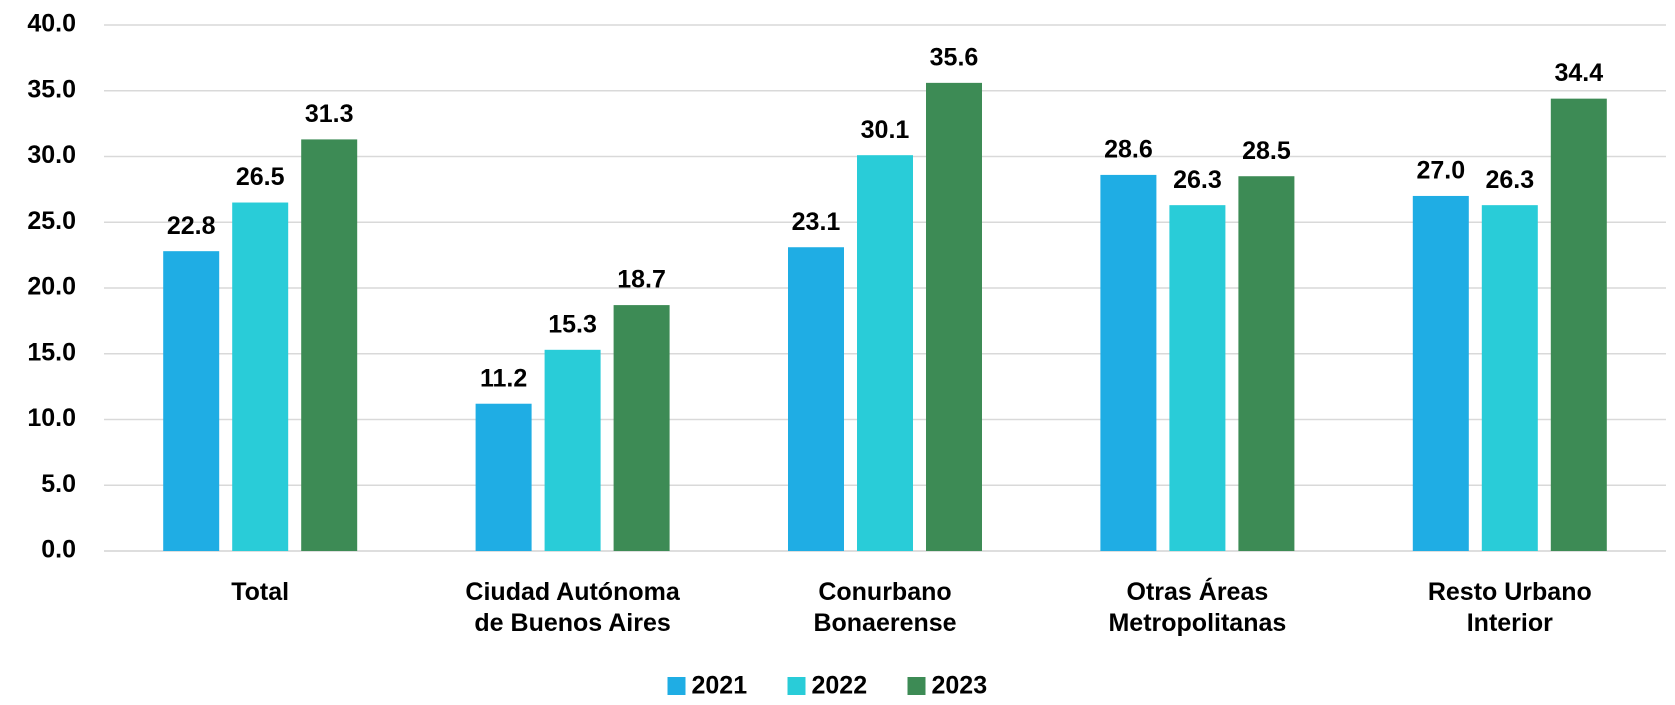 This screenshot has width=1675, height=705. I want to click on y-tick-label: 20.0, so click(51, 287).